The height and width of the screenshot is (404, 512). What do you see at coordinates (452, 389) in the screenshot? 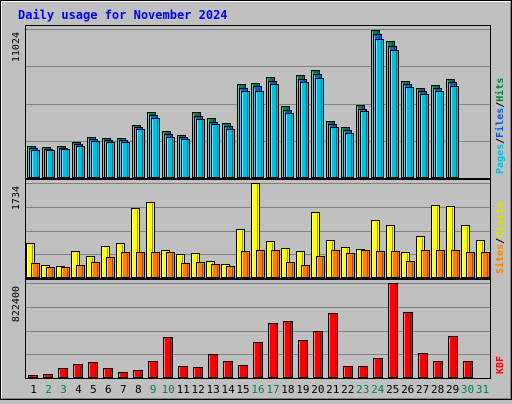
I see `x-tick-label: 29` at bounding box center [452, 389].